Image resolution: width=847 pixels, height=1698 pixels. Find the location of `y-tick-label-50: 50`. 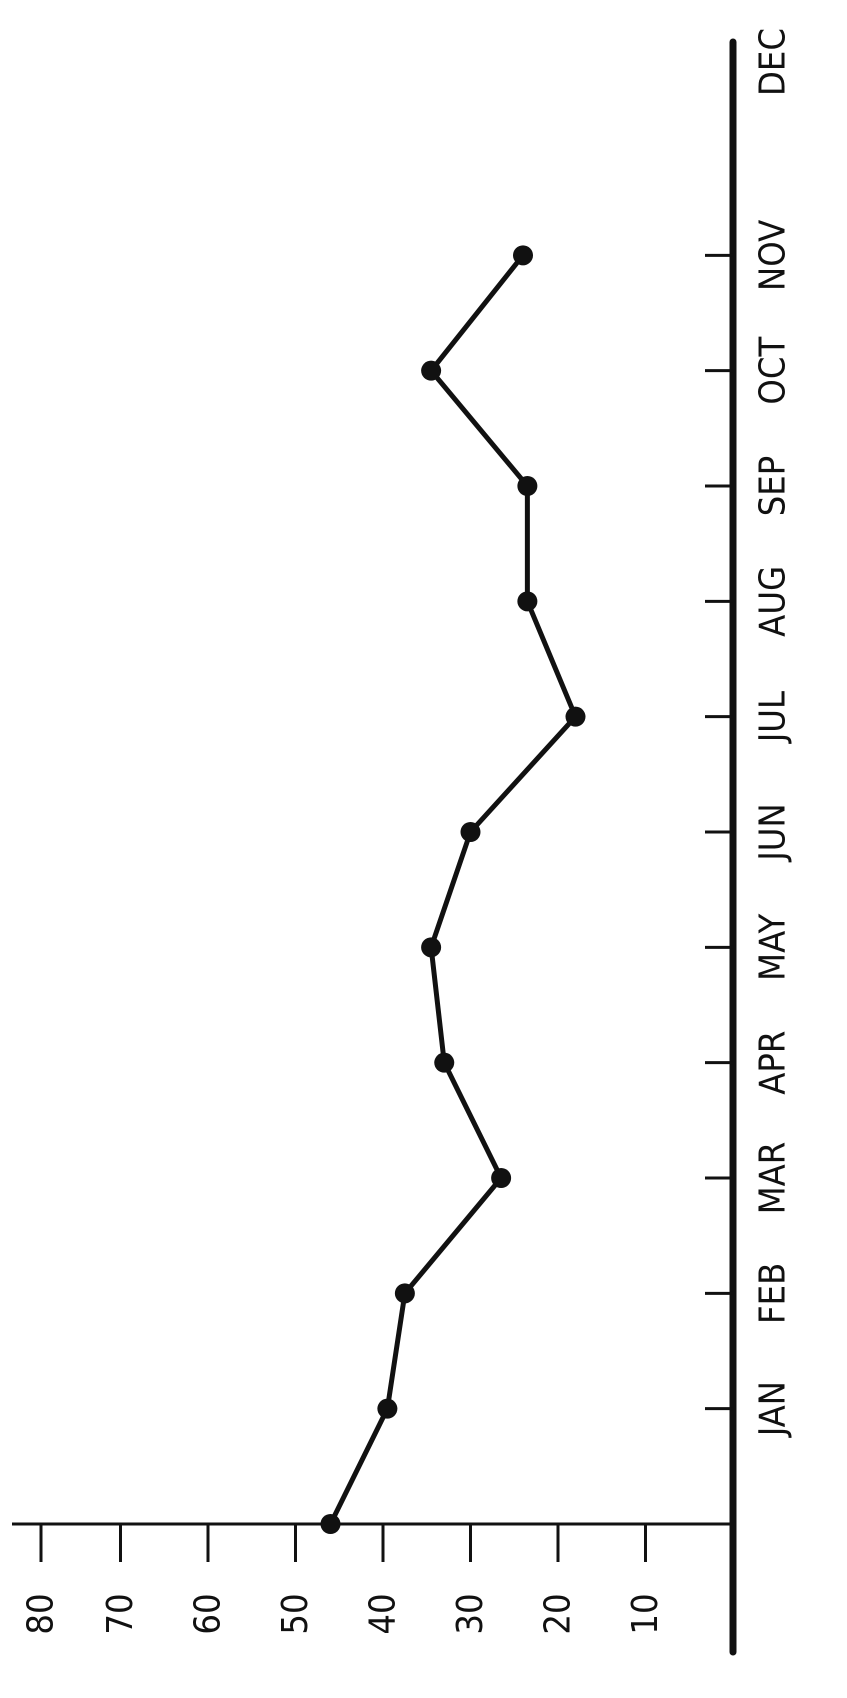

y-tick-label-50: 50 is located at coordinates (295, 1613).